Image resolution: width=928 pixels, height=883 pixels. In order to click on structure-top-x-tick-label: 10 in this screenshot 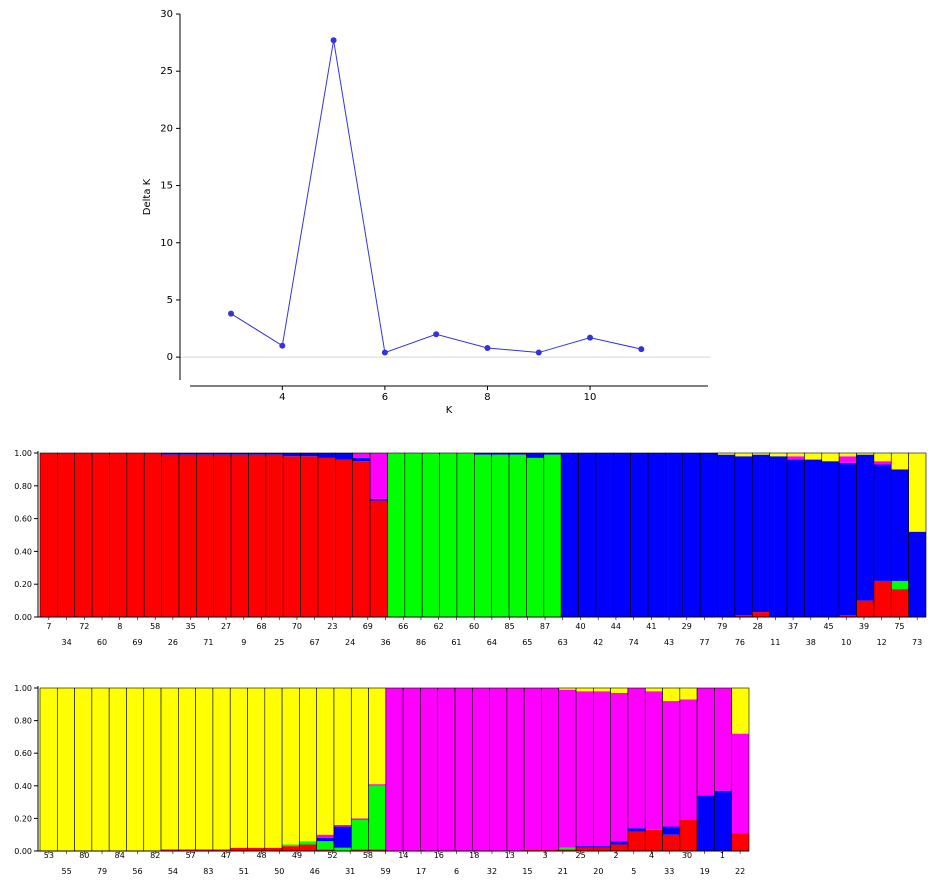, I will do `click(846, 642)`.